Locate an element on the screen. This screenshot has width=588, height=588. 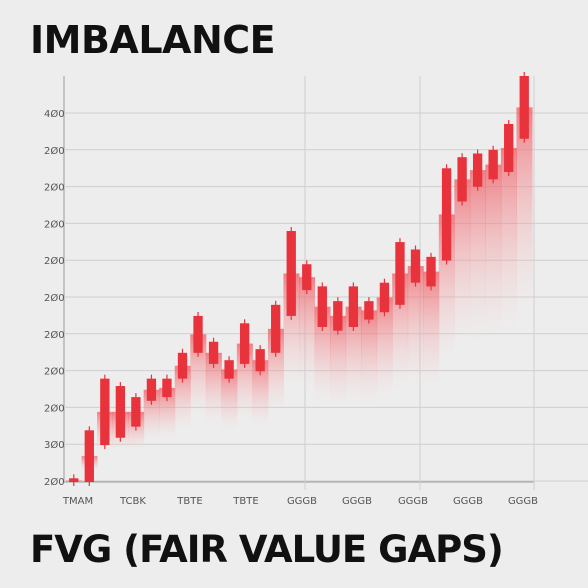
chart-subtitle: FVG (FAIR VALUE GAPS) is located at coordinates (267, 549).